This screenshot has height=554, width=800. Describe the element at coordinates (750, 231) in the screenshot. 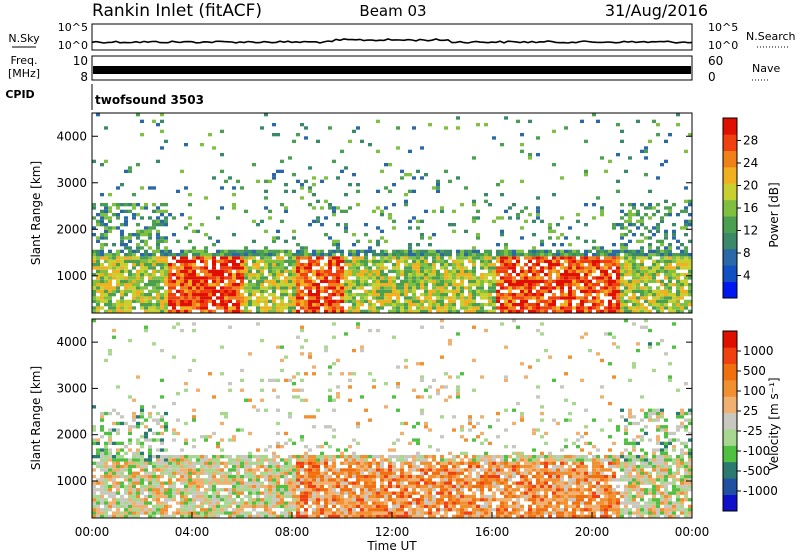

I see `colorbar-tick-label: 12` at that location.